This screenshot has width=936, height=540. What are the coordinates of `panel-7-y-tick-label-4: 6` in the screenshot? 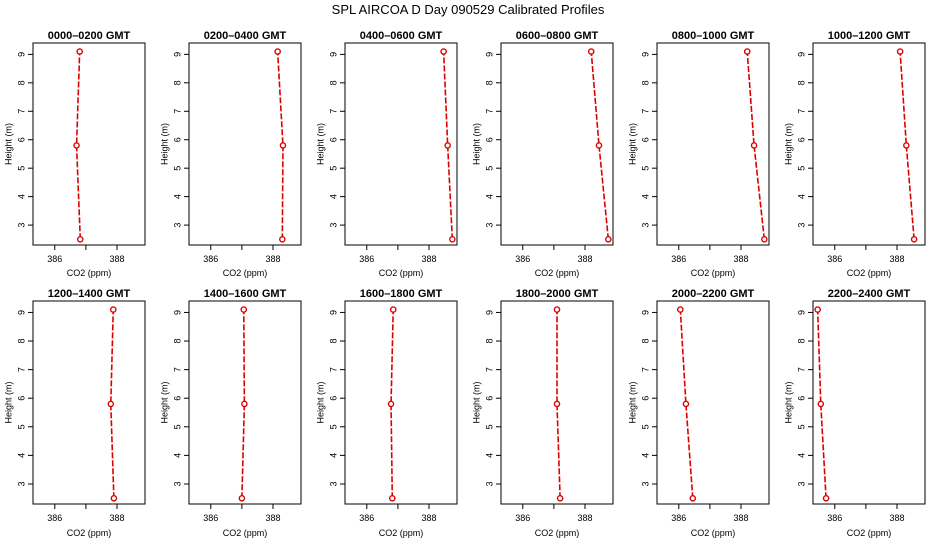 It's located at (21, 398).